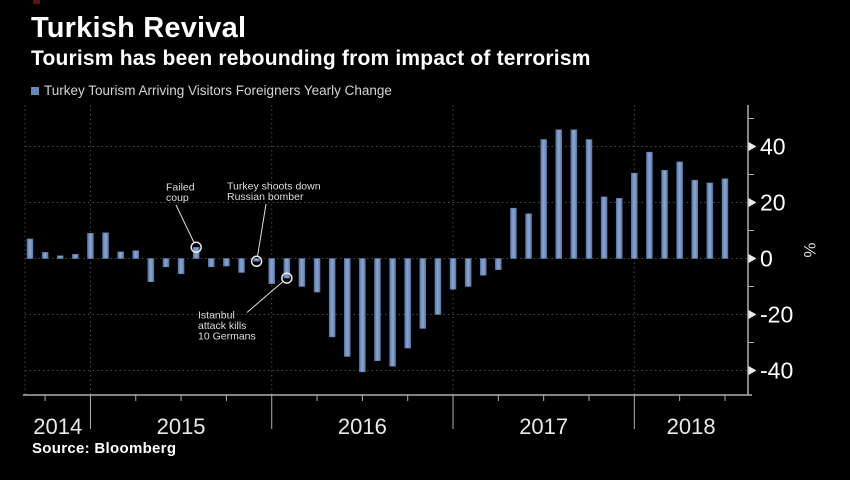 Image resolution: width=850 pixels, height=480 pixels. Describe the element at coordinates (35, 90) in the screenshot. I see `legend-swatch-icon` at that location.